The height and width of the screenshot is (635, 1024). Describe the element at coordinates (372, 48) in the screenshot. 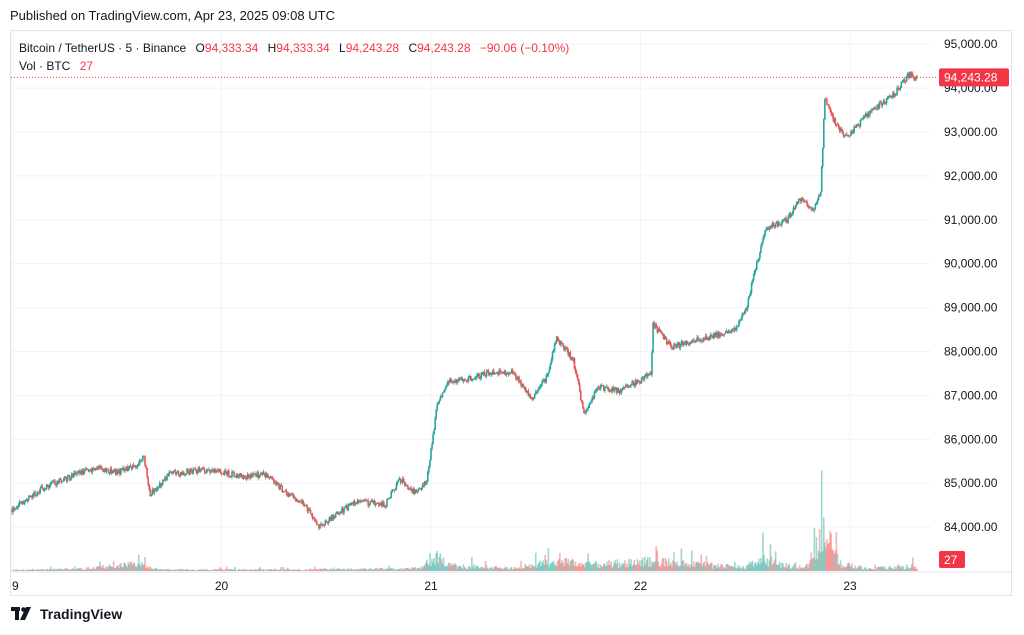

I see `legend-low-value: 94,243.28` at that location.